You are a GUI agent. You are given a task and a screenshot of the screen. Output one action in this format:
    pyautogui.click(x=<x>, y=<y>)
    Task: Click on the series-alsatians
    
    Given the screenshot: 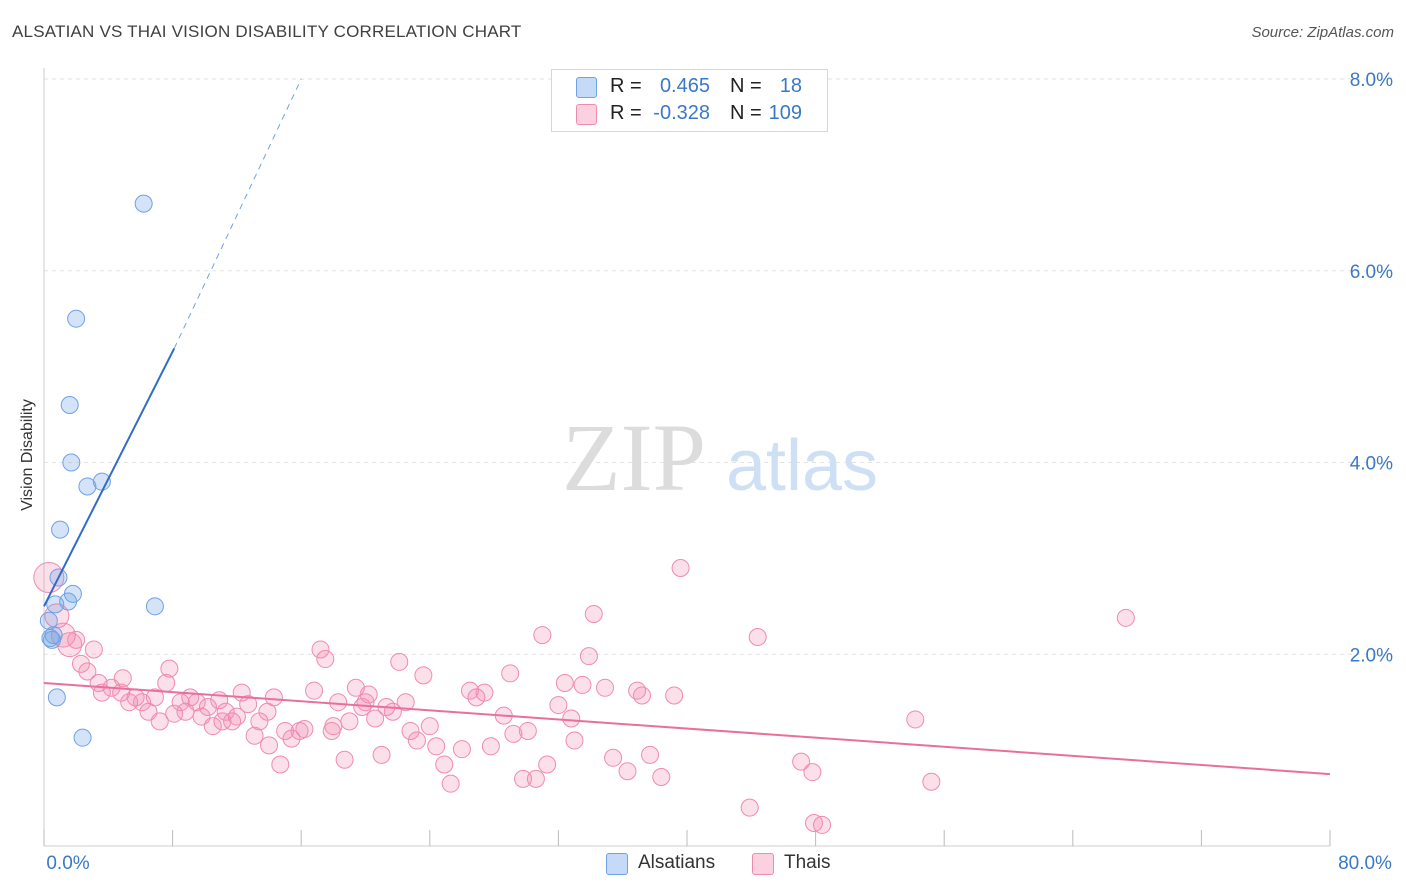 What is the action you would take?
    pyautogui.click(x=101, y=470)
    